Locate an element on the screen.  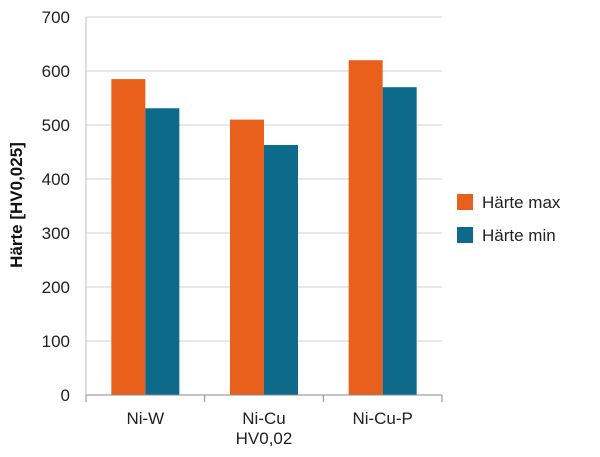
y-tick-label: 400 is located at coordinates (56, 179).